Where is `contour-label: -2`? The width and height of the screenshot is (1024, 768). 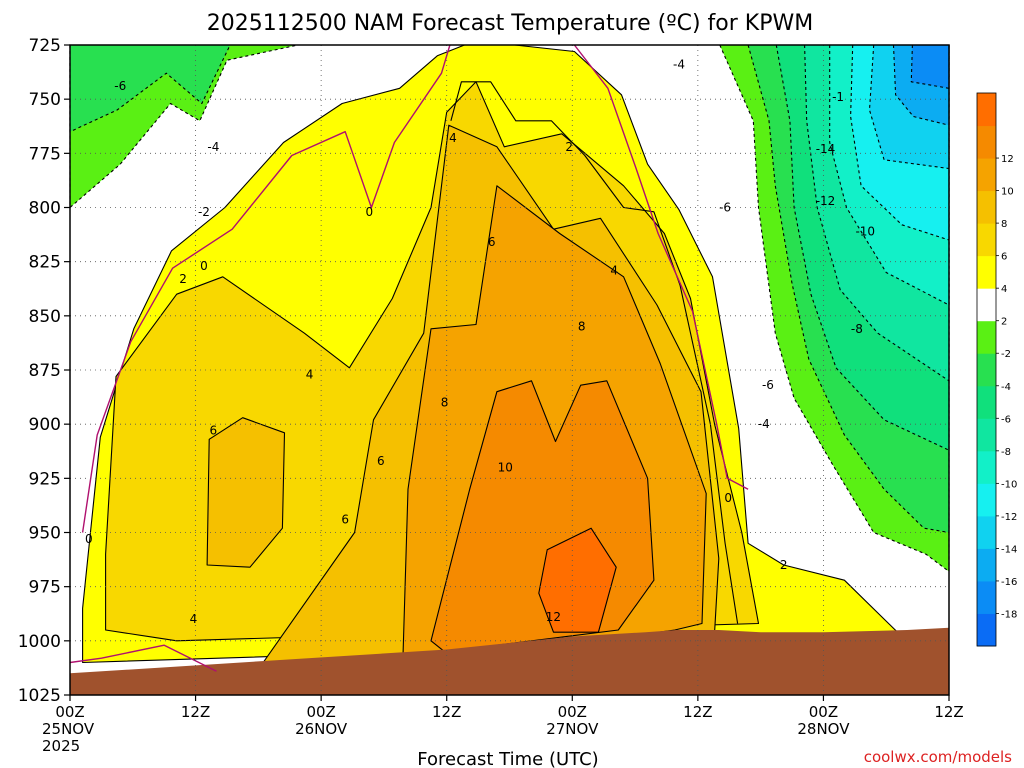
contour-label: -2 is located at coordinates (204, 212).